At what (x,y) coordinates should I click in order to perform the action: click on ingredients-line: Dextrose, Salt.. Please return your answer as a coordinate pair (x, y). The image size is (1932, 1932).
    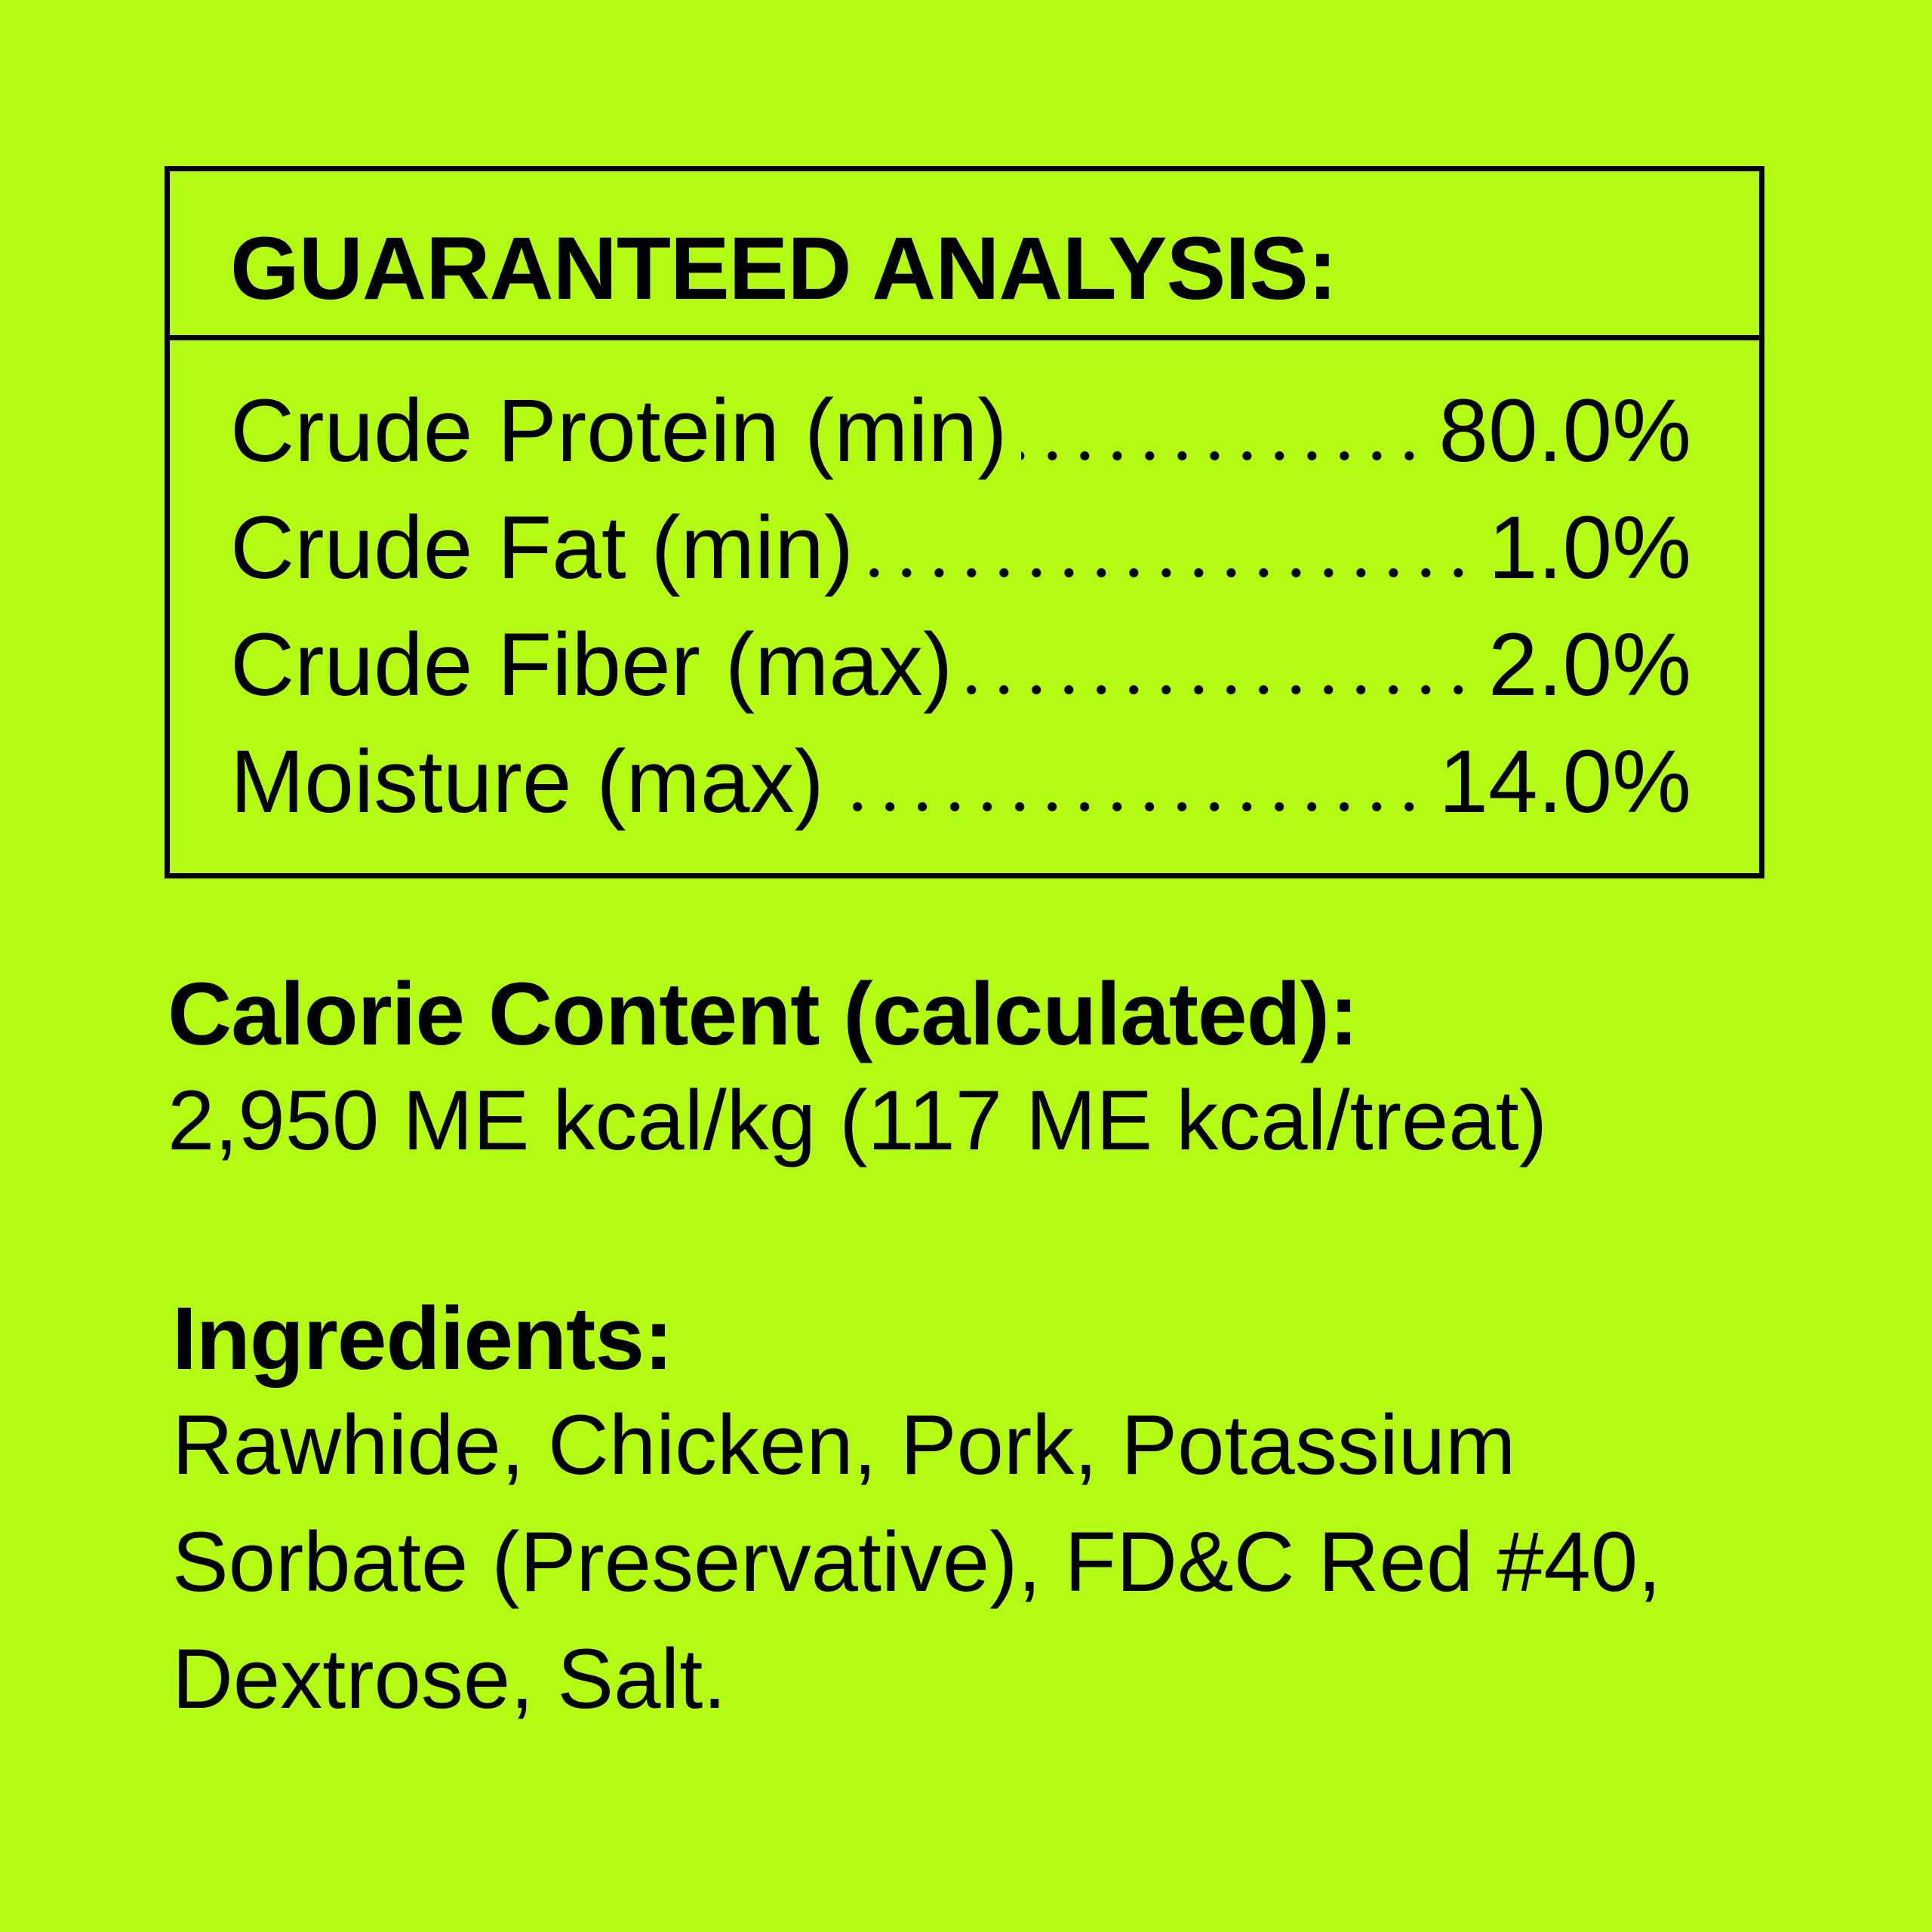
    Looking at the image, I should click on (449, 1679).